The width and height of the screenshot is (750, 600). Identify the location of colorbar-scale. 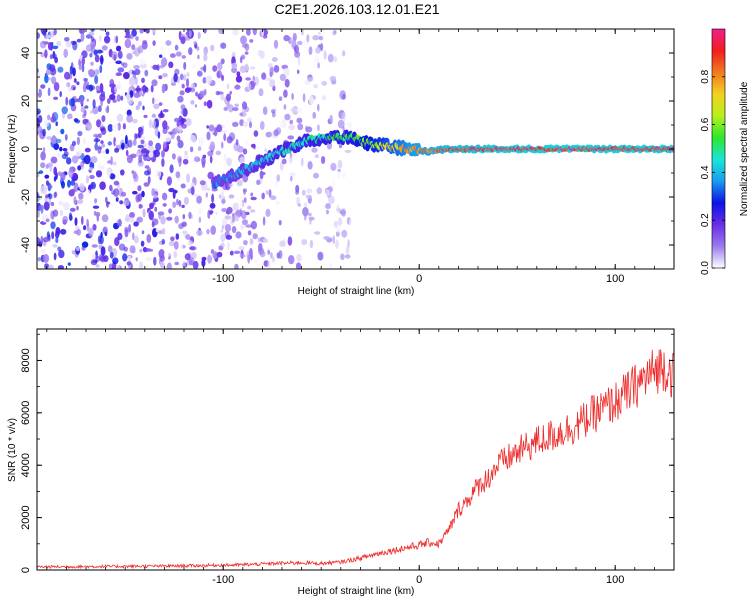
(718, 148).